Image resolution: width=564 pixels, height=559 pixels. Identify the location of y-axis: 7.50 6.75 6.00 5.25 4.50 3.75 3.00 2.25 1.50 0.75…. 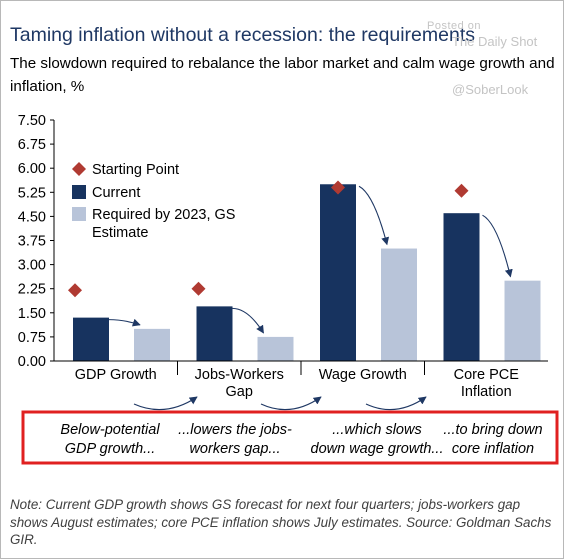
(36, 241).